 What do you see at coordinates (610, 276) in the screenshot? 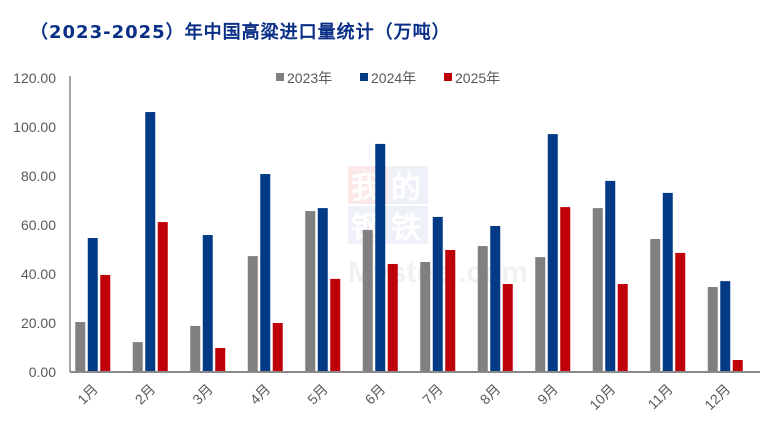
I see `bar-2024年-10月` at bounding box center [610, 276].